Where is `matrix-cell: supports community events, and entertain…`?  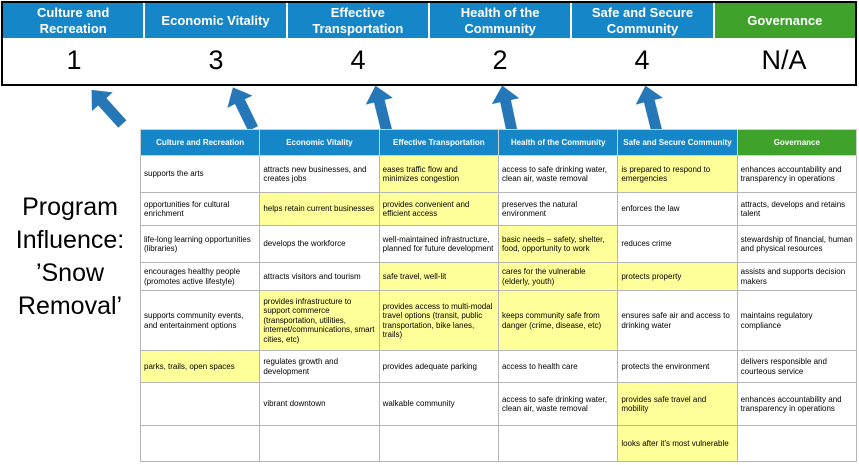 matrix-cell: supports community events, and entertain… is located at coordinates (200, 320).